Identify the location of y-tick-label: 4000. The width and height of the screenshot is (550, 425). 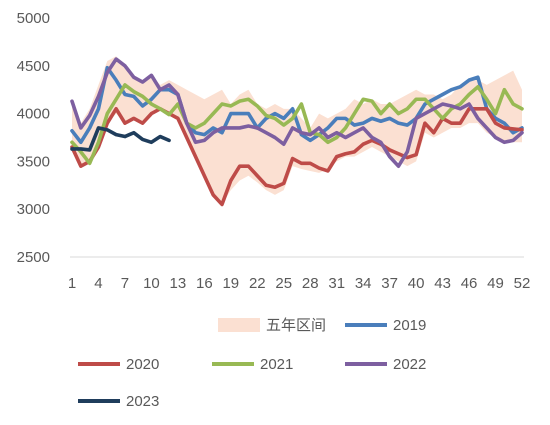
(33, 114).